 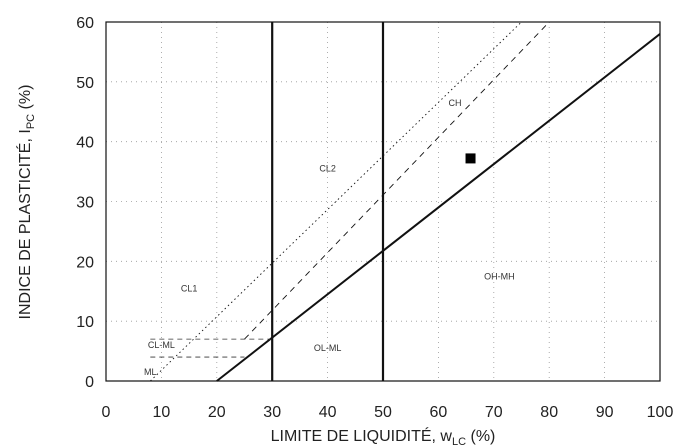 What do you see at coordinates (162, 412) in the screenshot?
I see `x-tick-label-10: 10` at bounding box center [162, 412].